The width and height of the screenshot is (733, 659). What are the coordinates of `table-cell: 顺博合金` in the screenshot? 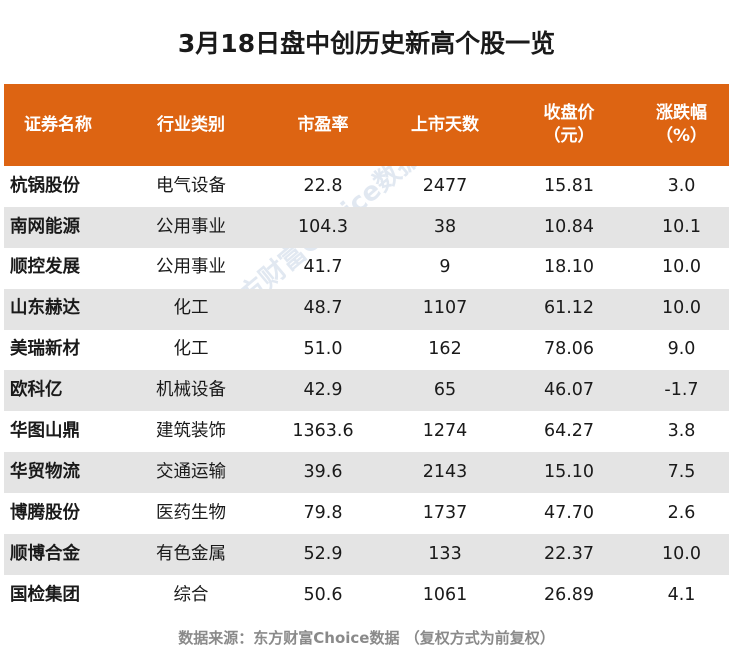 It's located at (45, 553).